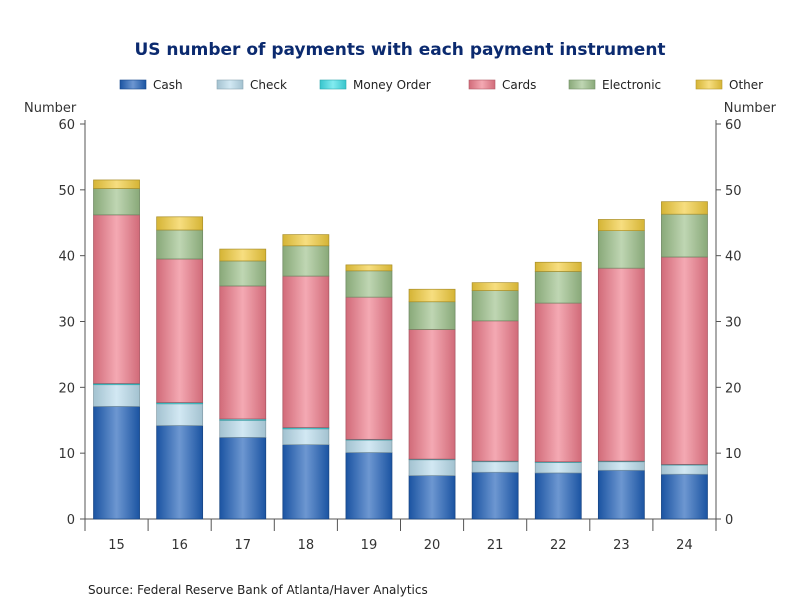  I want to click on bar-15-cards, so click(116, 299).